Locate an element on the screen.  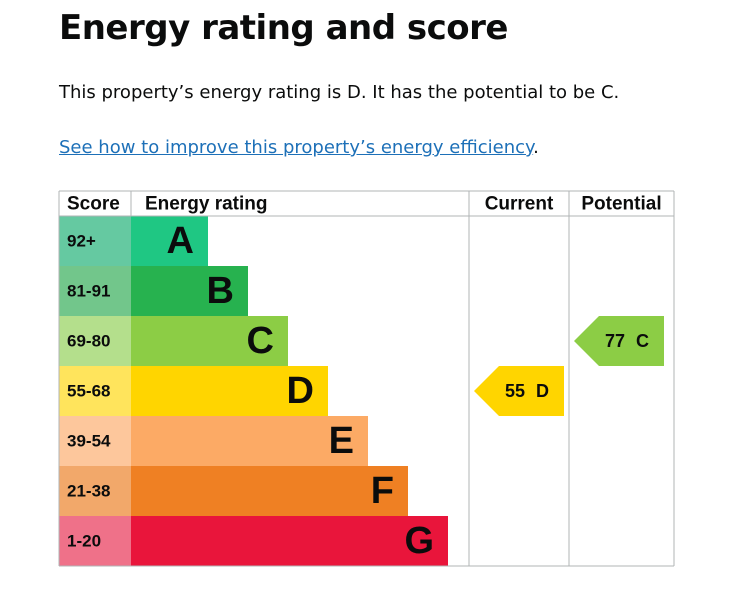
potential-letter: C is located at coordinates (642, 341).